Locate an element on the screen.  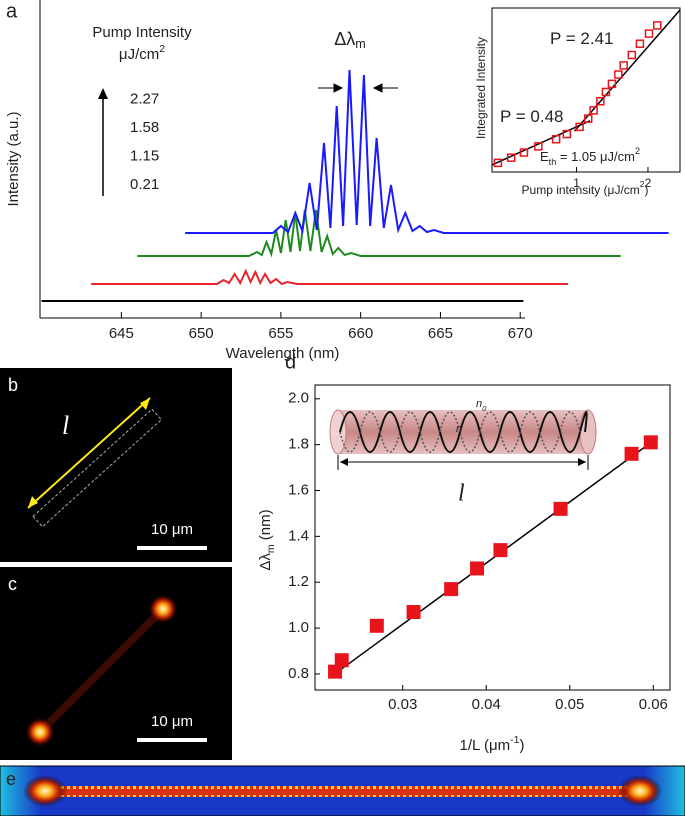
annotation-arrows is located at coordinates (358, 88).